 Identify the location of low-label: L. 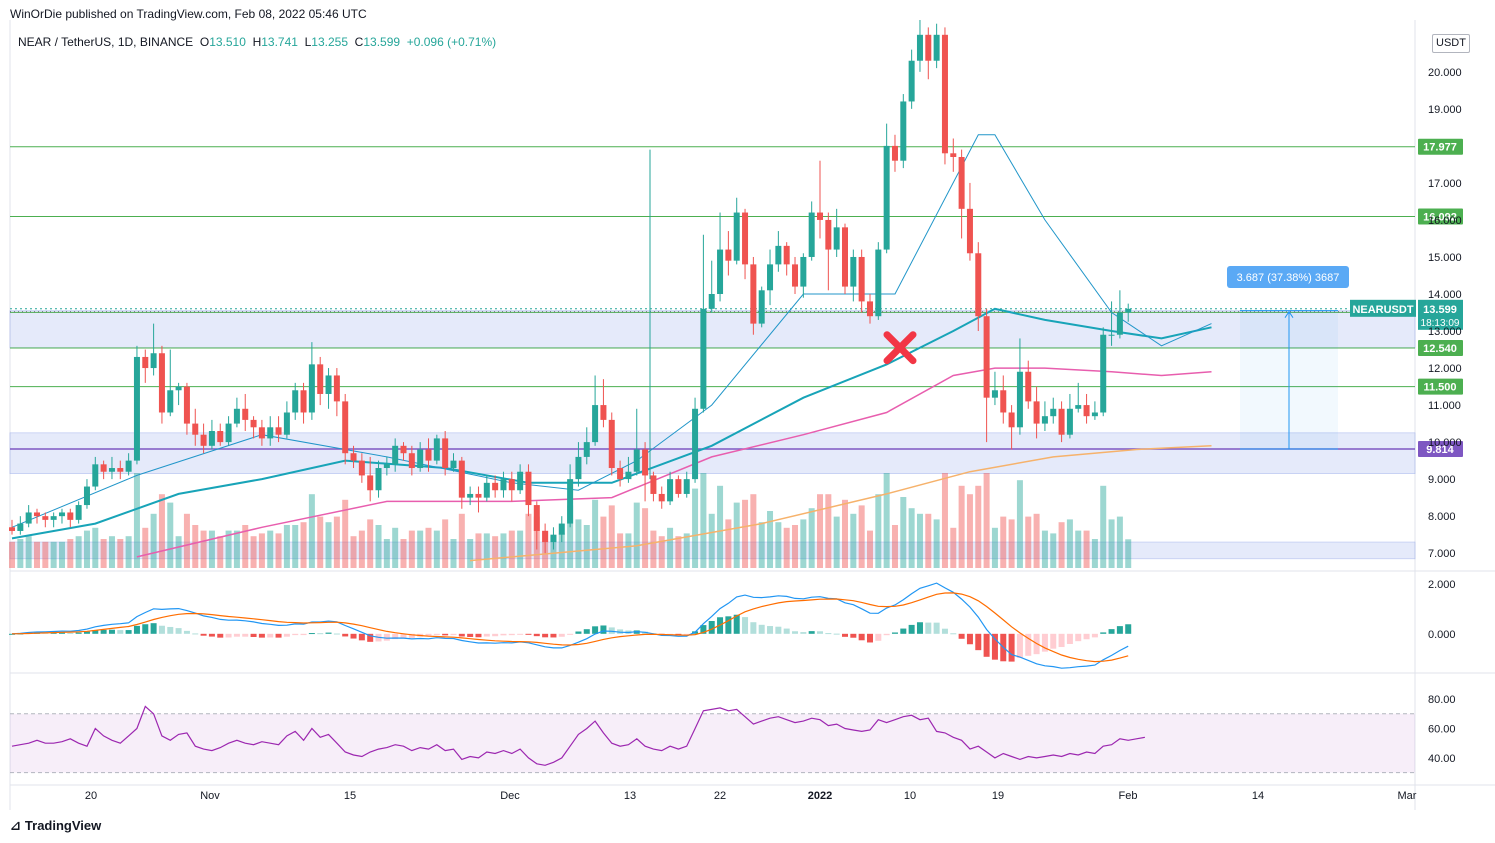
(308, 42).